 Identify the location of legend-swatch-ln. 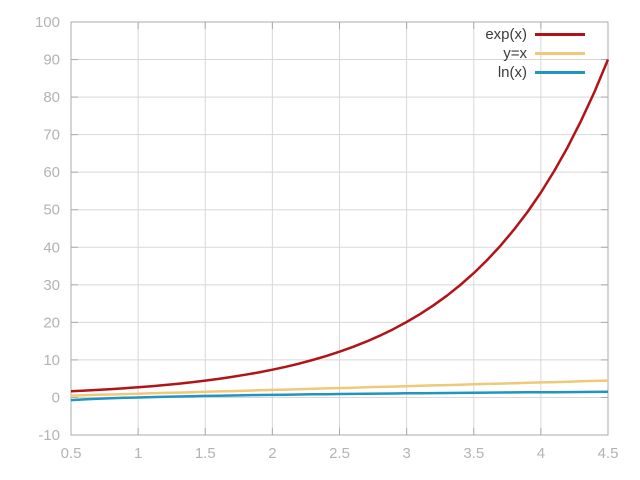
(560, 72).